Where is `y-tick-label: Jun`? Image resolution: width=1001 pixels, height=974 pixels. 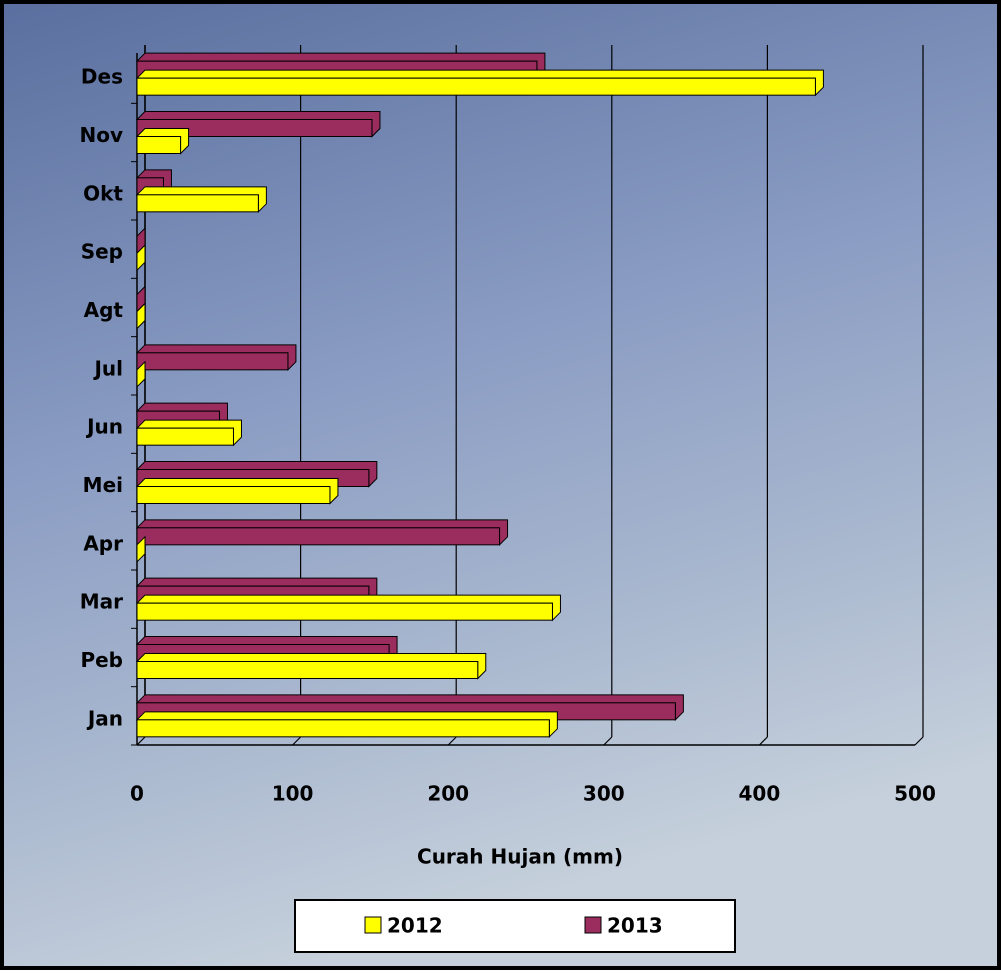
y-tick-label: Jun is located at coordinates (104, 427).